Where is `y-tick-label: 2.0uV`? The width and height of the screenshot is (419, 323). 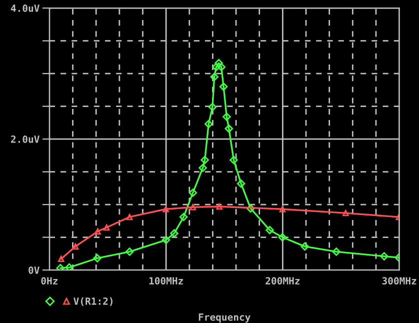
y-tick-label: 2.0uV is located at coordinates (25, 139).